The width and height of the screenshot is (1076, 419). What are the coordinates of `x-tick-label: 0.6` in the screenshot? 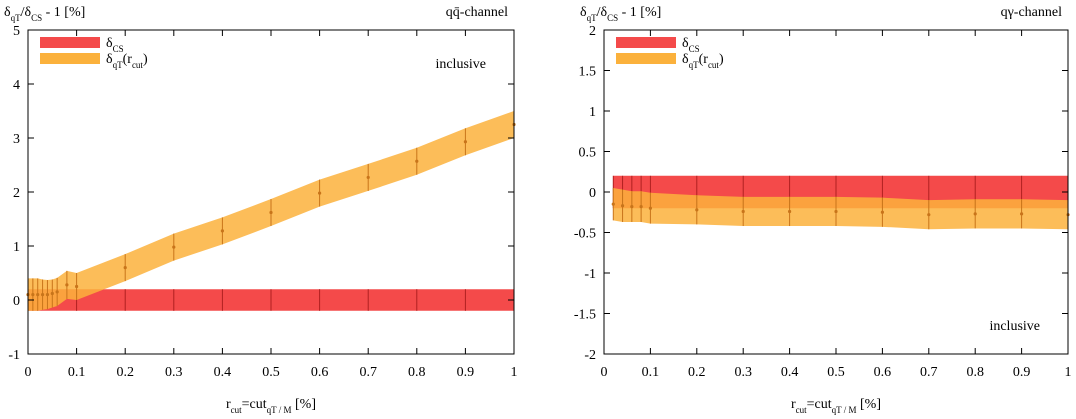 It's located at (320, 372).